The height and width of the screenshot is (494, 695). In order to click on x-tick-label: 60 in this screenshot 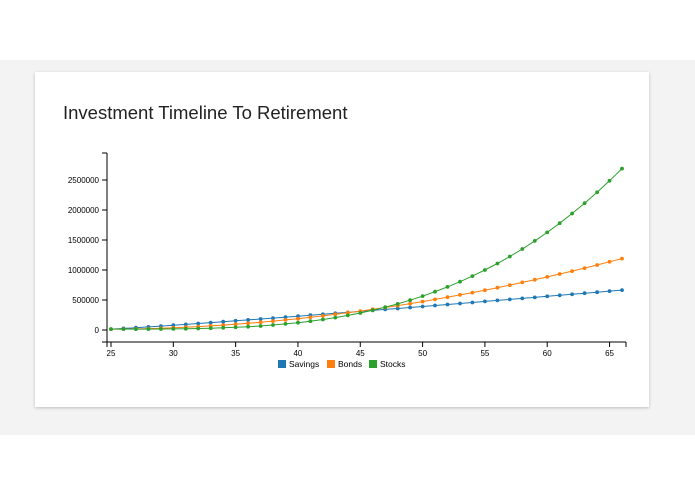, I will do `click(547, 353)`.